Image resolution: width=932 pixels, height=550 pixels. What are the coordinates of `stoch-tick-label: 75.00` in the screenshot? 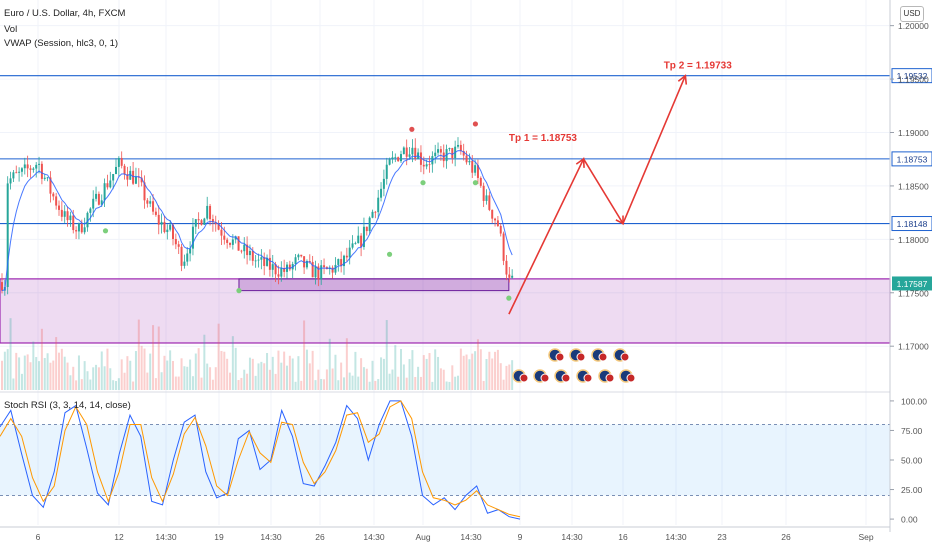 It's located at (912, 431).